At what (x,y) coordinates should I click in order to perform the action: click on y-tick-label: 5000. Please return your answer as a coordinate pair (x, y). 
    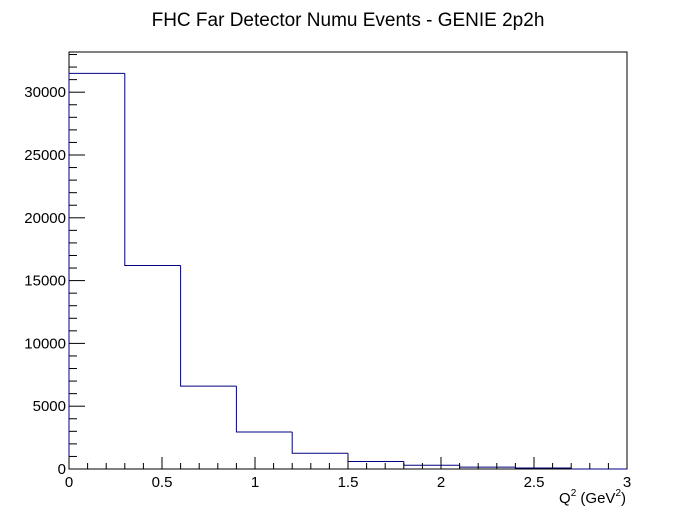
    Looking at the image, I should click on (49, 406).